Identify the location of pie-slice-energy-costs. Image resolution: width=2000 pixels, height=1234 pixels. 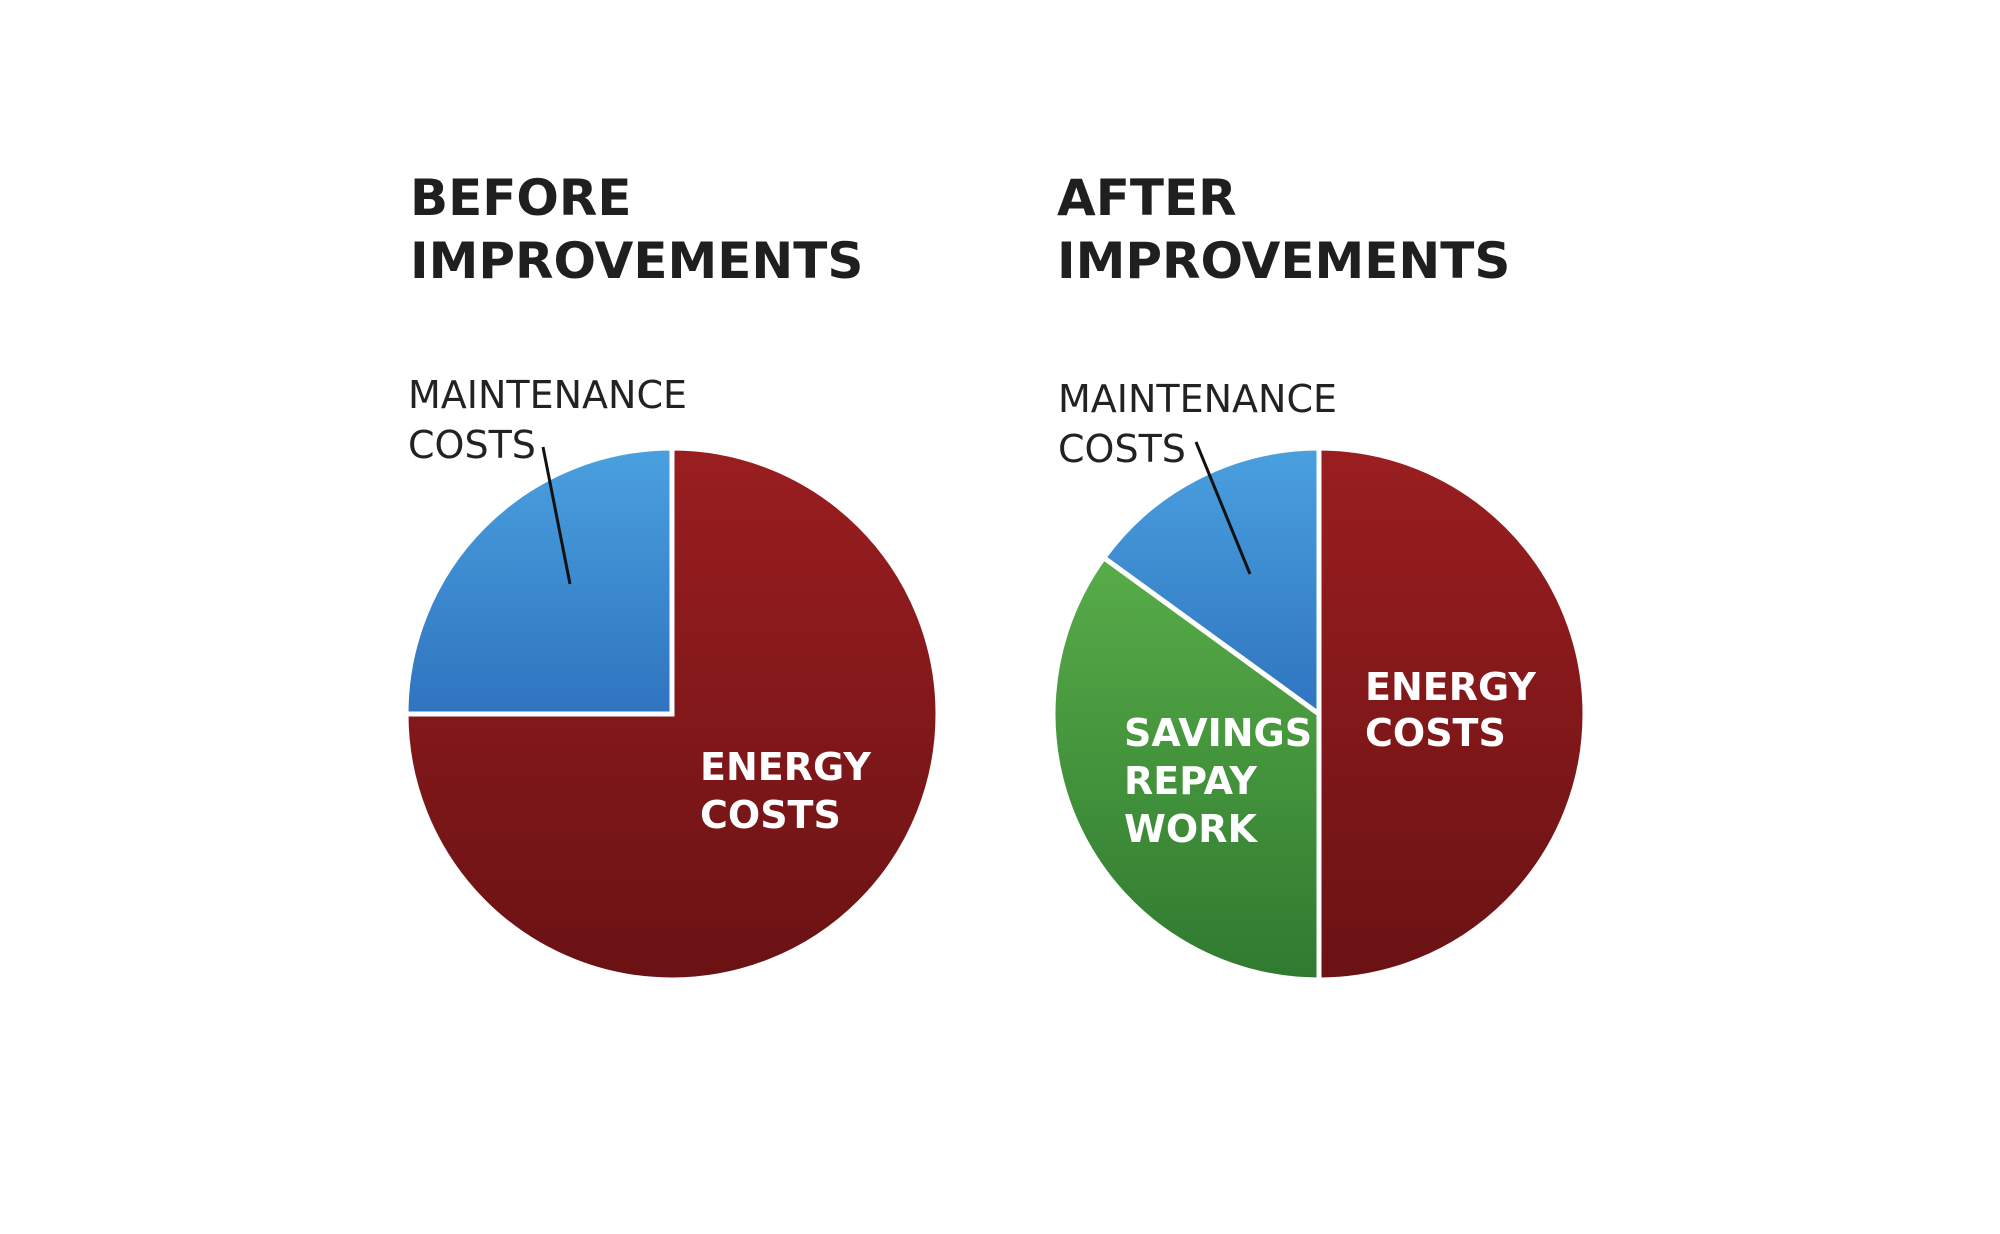
(1452, 714).